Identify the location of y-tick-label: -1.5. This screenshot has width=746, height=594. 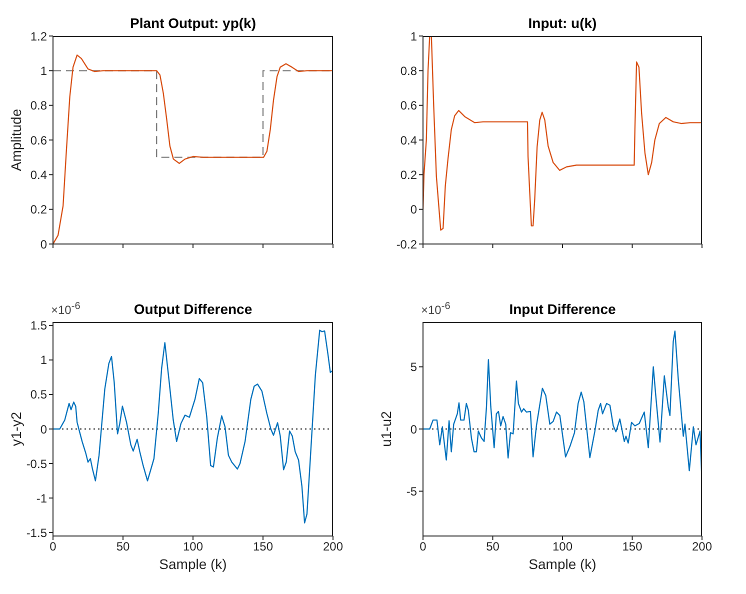
(37, 533).